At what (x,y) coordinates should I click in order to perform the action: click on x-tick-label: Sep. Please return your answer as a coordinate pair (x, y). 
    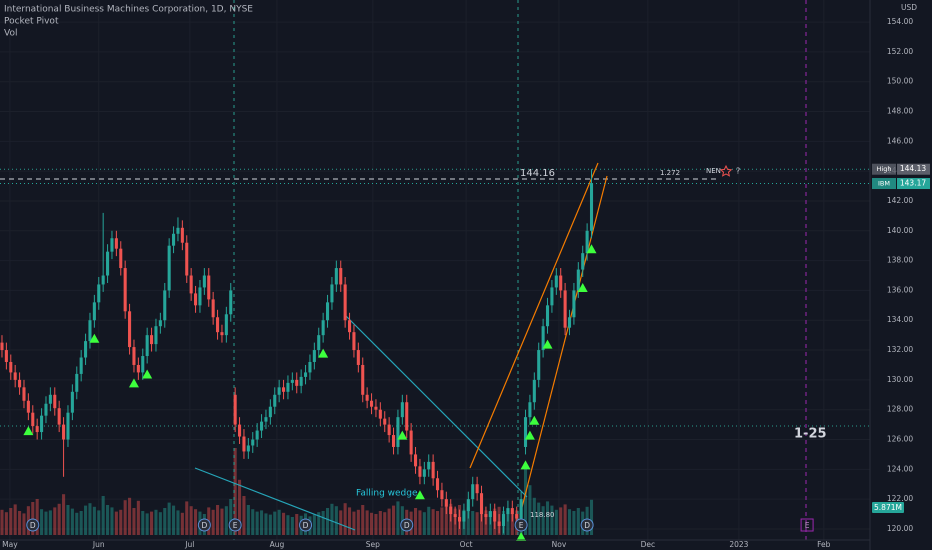
    Looking at the image, I should click on (373, 544).